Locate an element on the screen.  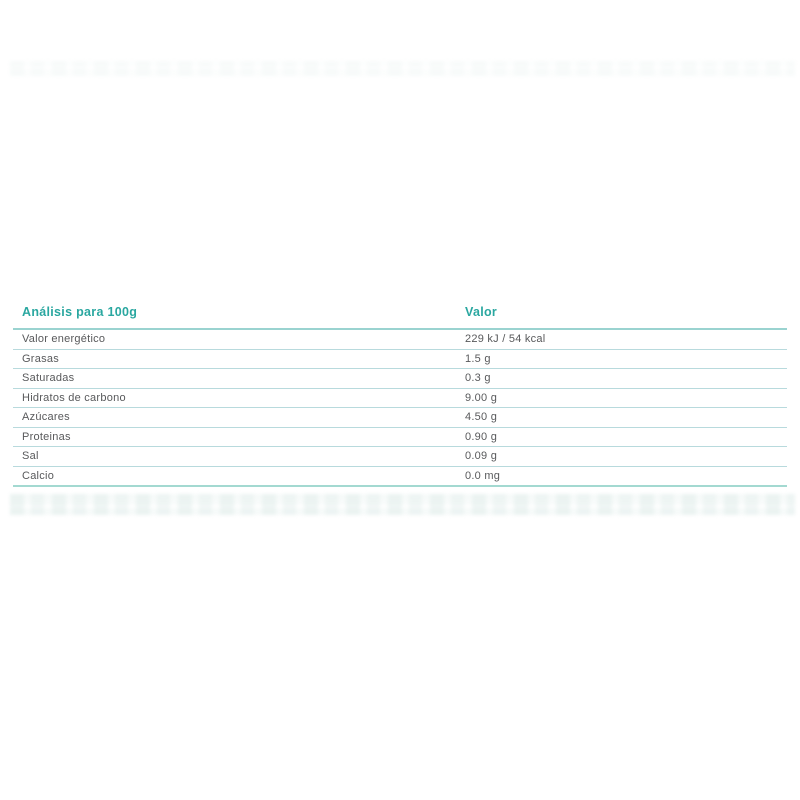
row-label: Valor energético is located at coordinates (64, 339).